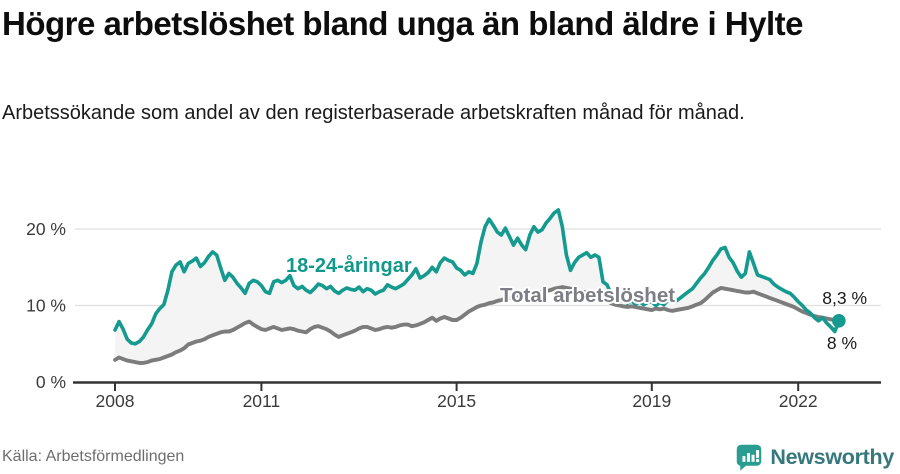  I want to click on total-unemployment-line, so click(477, 325).